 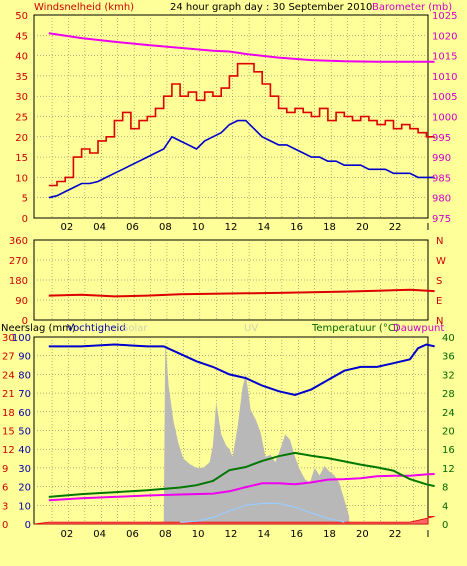 I want to click on direction-y-tick-label: 180, so click(x=18, y=281).